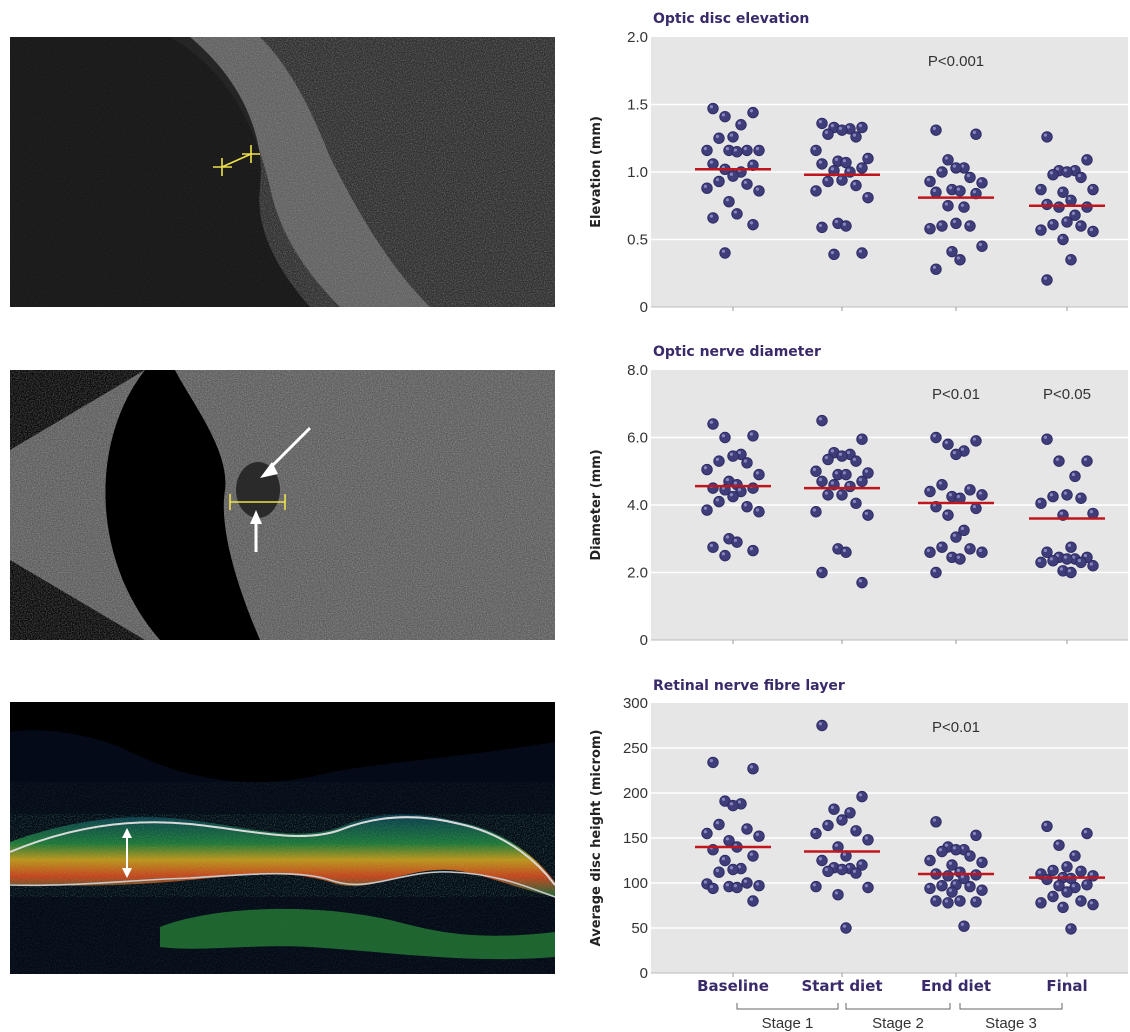  I want to click on caliper-marks, so click(236, 160).